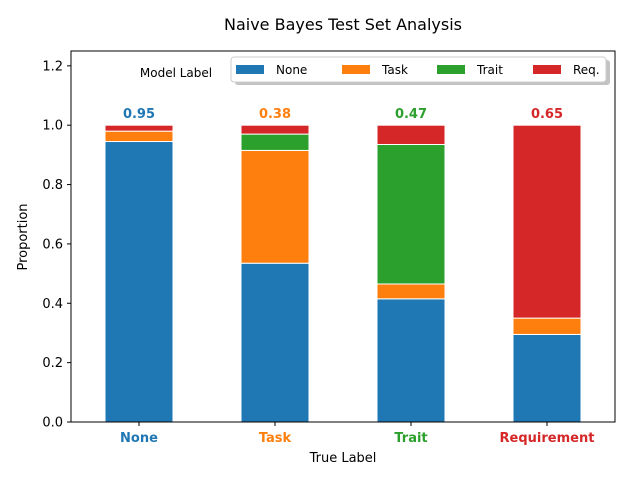 The image size is (640, 480). What do you see at coordinates (489, 70) in the screenshot?
I see `legend-label: Trait` at bounding box center [489, 70].